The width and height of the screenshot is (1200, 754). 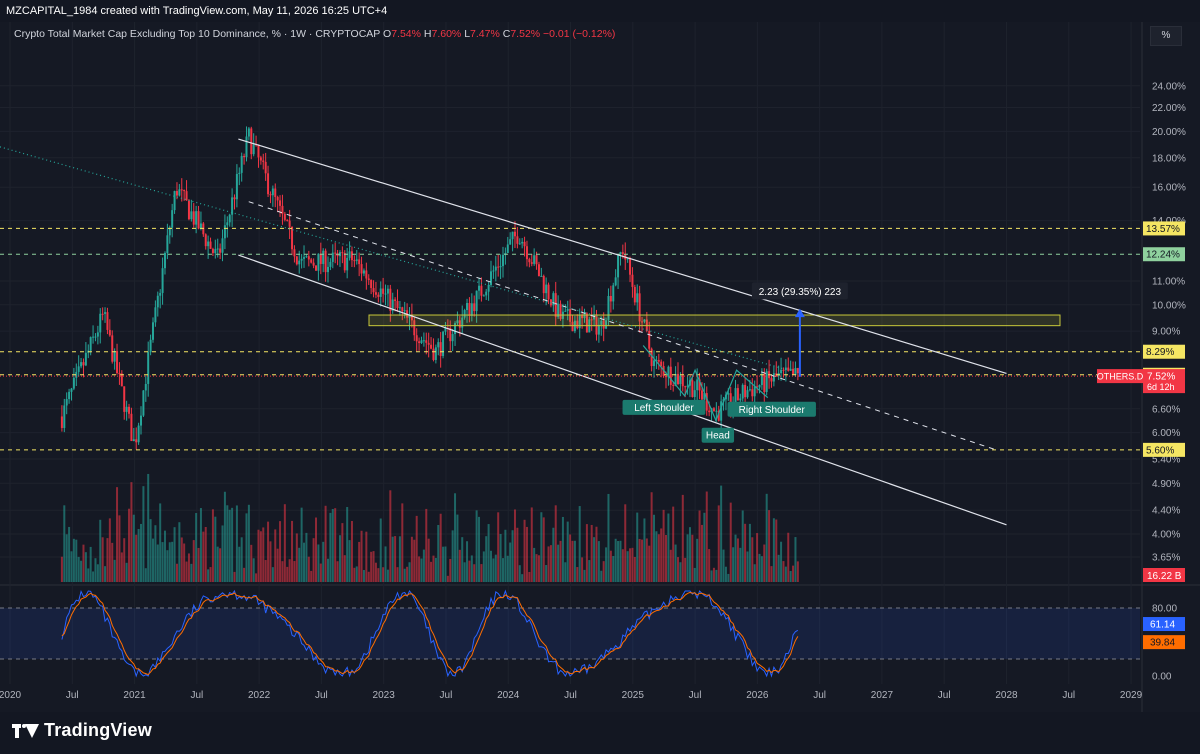 I want to click on price-axis-tick-label: 3.65%, so click(x=1166, y=557).